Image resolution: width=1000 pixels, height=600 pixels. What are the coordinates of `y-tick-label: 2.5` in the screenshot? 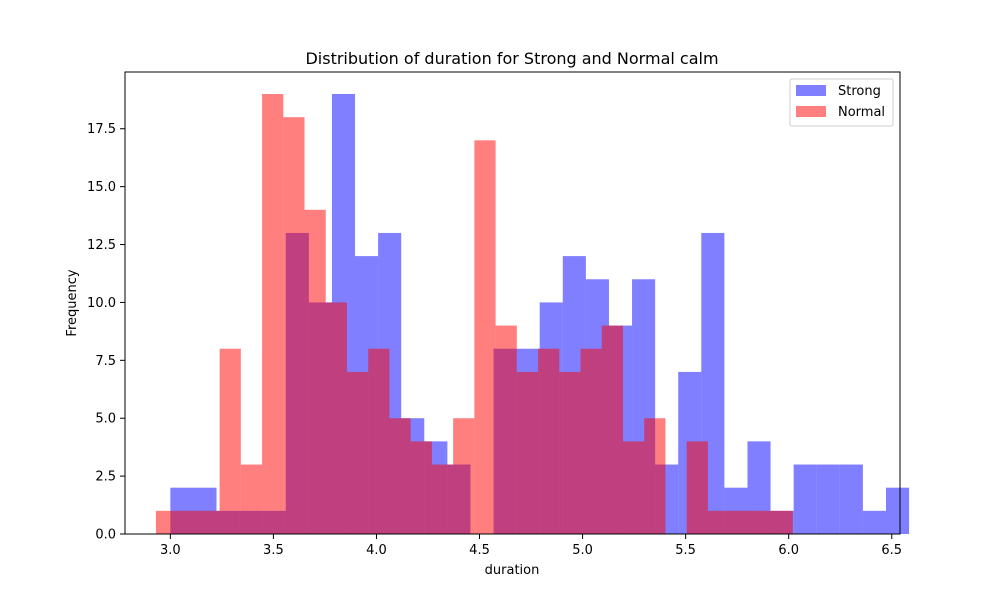 It's located at (105, 477).